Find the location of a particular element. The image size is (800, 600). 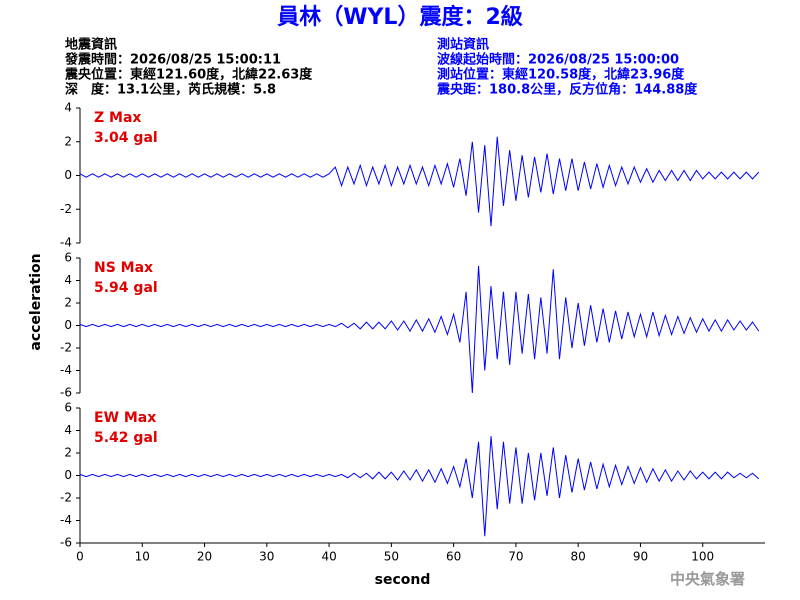

x-tick-label: 10 is located at coordinates (142, 557).